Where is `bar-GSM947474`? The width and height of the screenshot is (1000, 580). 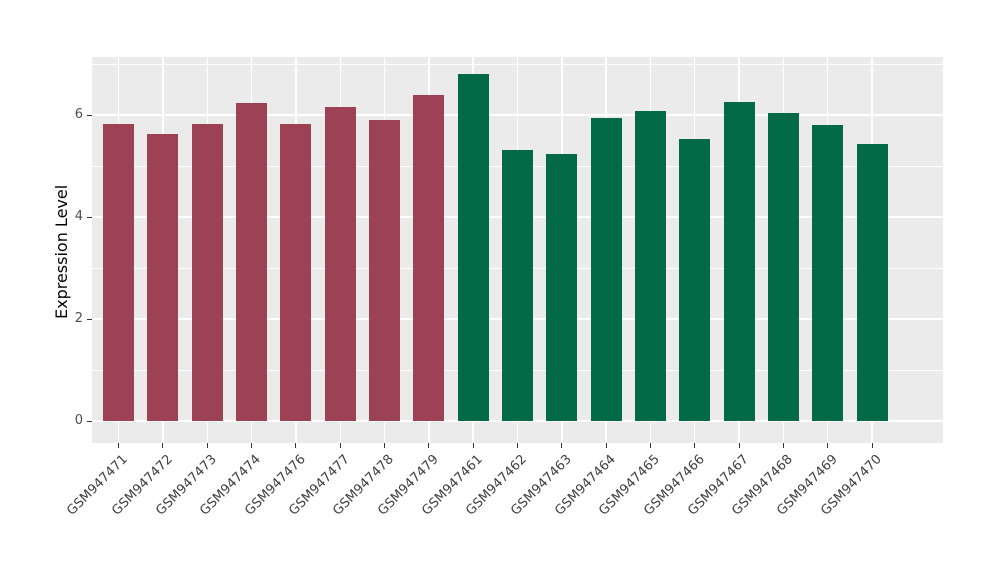 bar-GSM947474 is located at coordinates (252, 262).